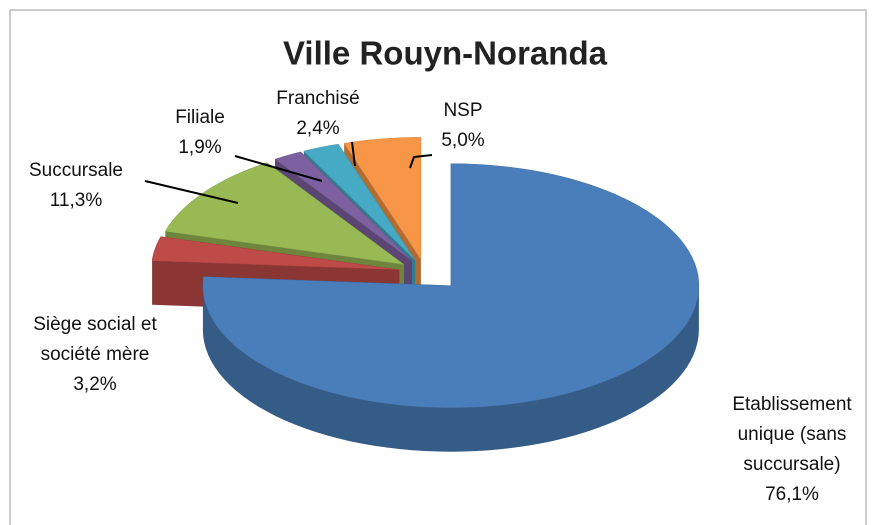  What do you see at coordinates (200, 117) in the screenshot?
I see `category-label: Filiale` at bounding box center [200, 117].